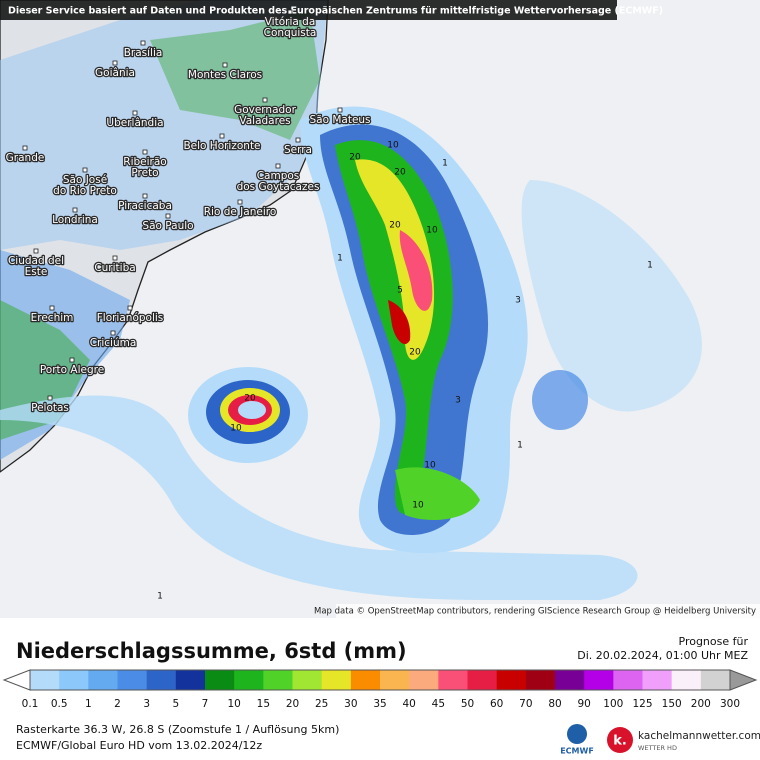  What do you see at coordinates (400, 291) in the screenshot?
I see `contour-label: 5` at bounding box center [400, 291].